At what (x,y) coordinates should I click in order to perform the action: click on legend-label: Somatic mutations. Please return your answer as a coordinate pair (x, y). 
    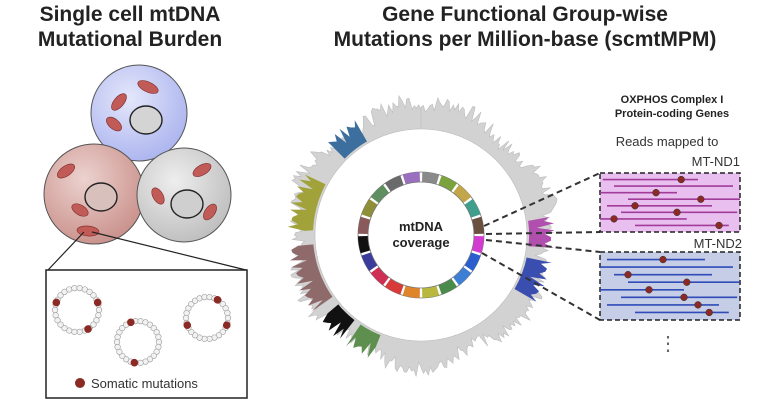
    Looking at the image, I should click on (144, 383).